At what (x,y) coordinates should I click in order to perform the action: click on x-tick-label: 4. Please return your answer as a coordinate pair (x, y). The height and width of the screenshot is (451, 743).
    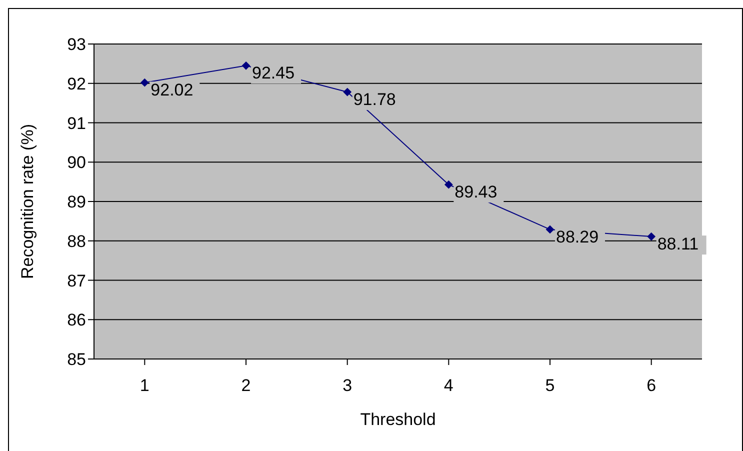
    Looking at the image, I should click on (449, 386).